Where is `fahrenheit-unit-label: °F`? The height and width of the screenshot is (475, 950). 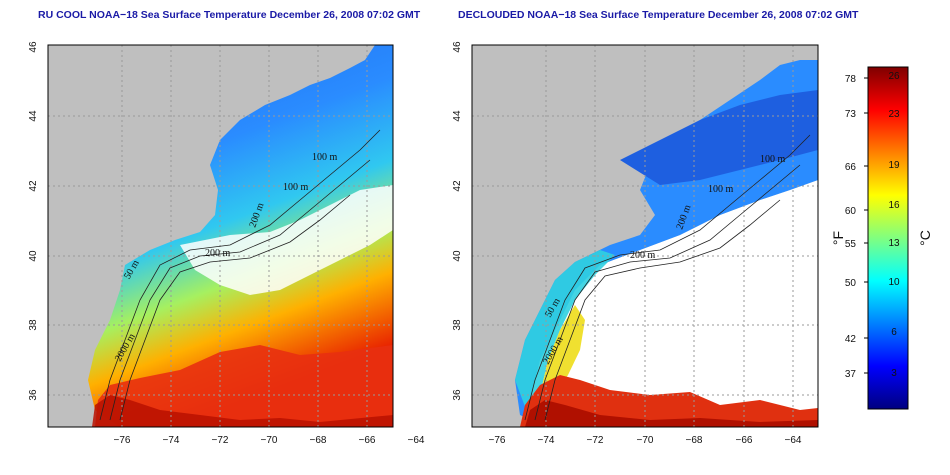 fahrenheit-unit-label: °F is located at coordinates (838, 238).